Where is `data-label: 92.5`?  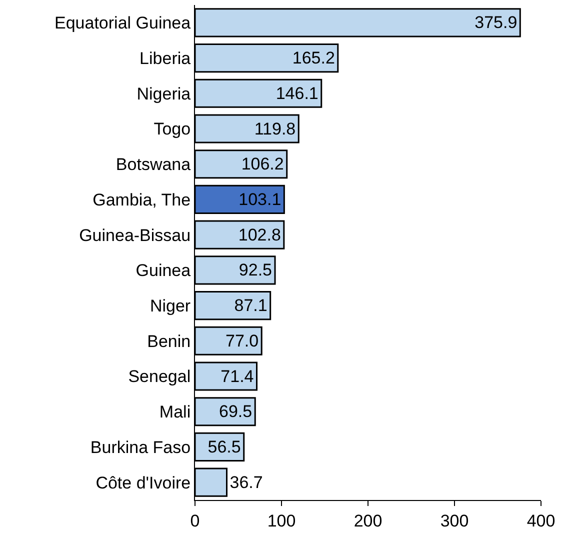
data-label: 92.5 is located at coordinates (255, 270).